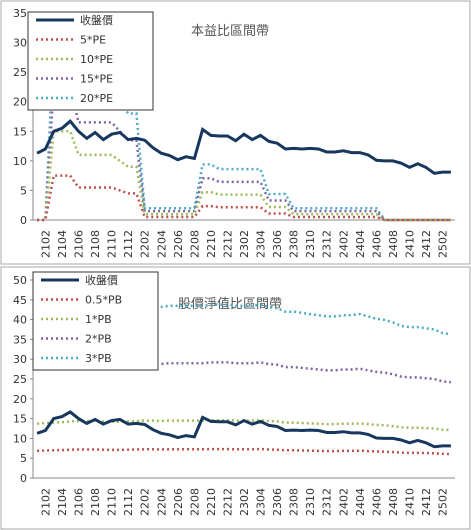  I want to click on legend-label: 3*PB, so click(98, 358).